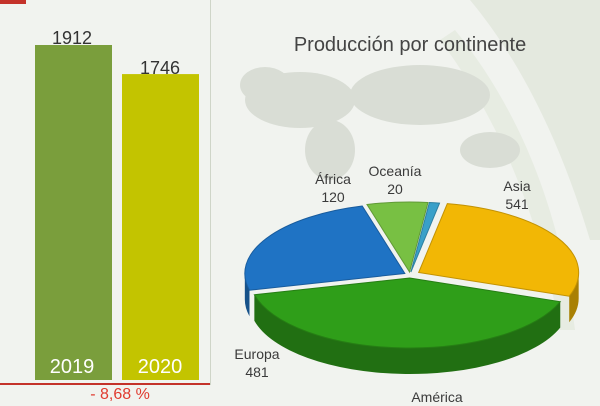 The height and width of the screenshot is (406, 600). Describe the element at coordinates (257, 354) in the screenshot. I see `slice-name-europa: Europa` at that location.